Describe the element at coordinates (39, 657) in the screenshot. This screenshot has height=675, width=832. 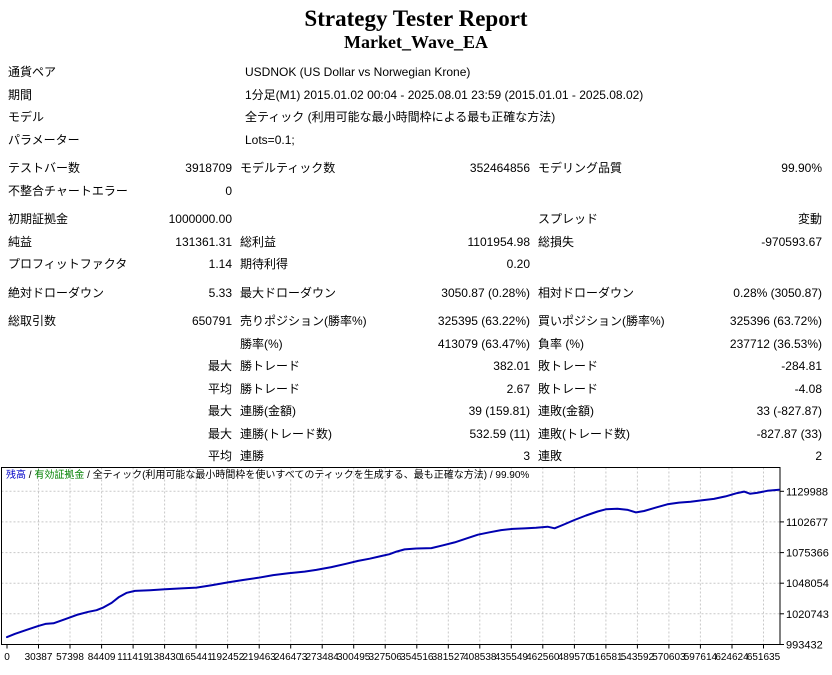
I see `x-tick-label: 30387` at that location.